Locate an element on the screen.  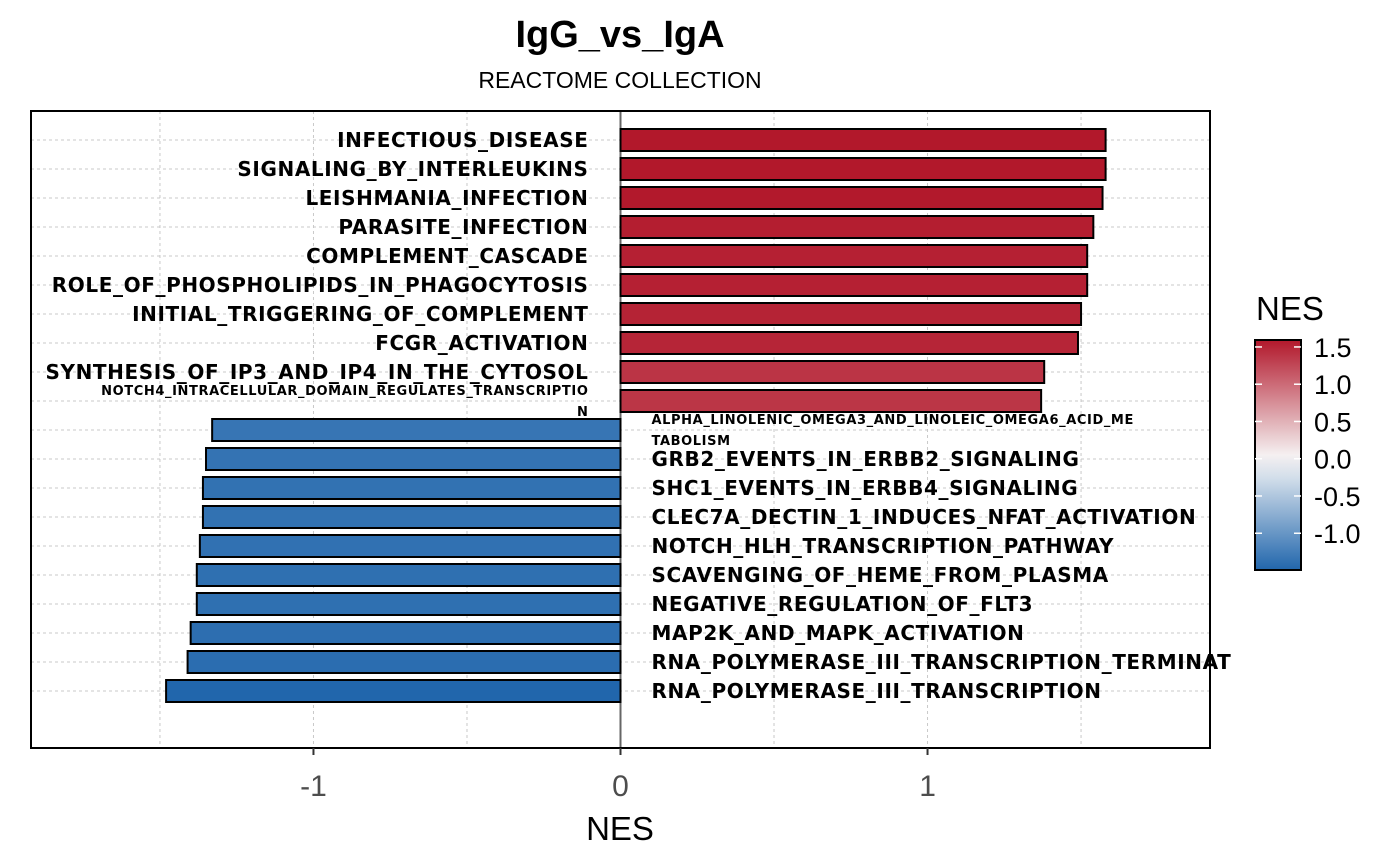
x-axis-title: NES is located at coordinates (620, 828).